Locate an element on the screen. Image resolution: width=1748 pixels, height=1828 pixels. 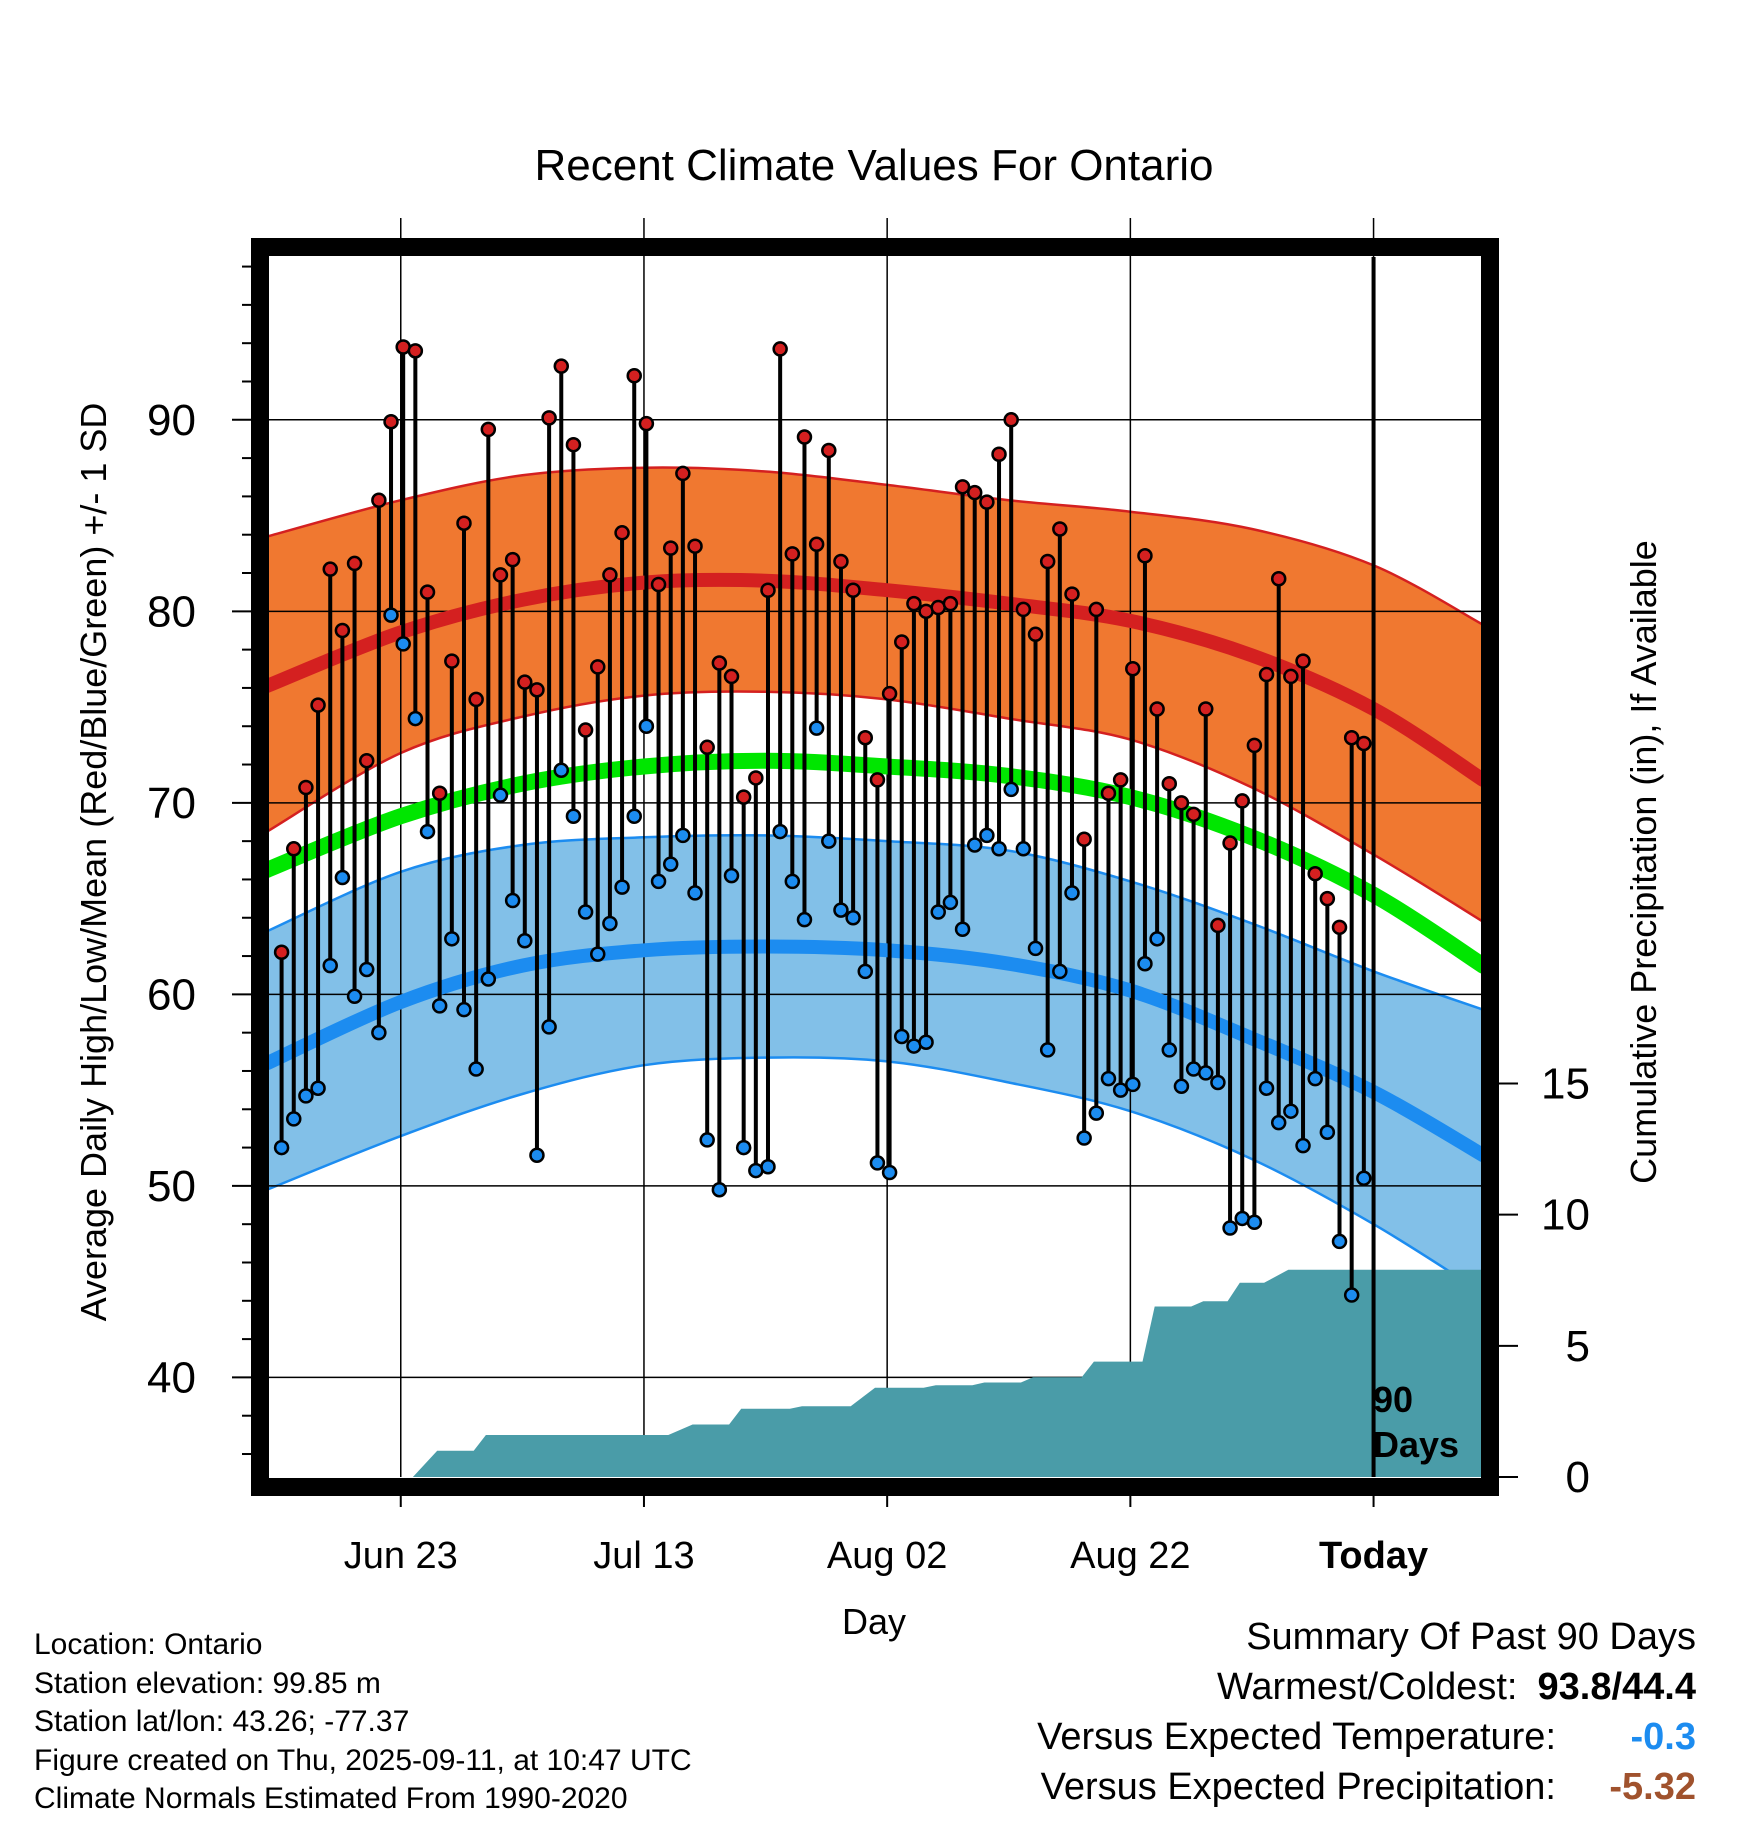
y-tick-label: 70 is located at coordinates (171, 803).